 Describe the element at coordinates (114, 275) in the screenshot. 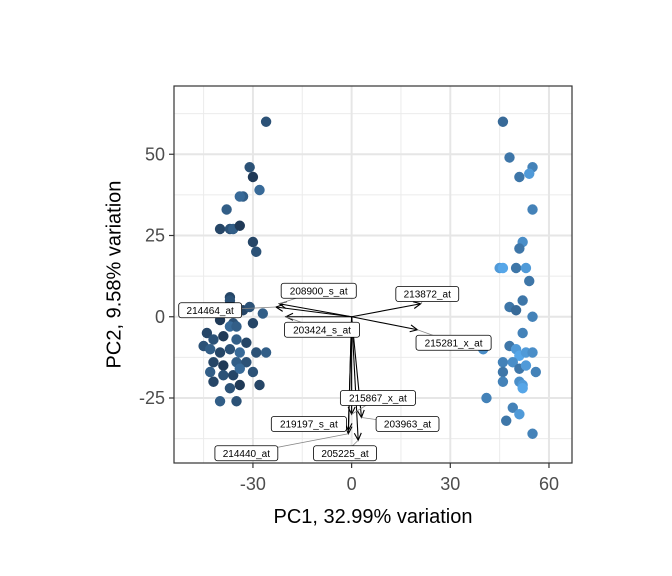

I see `y-axis-title: PC2, 9.58% variation` at that location.